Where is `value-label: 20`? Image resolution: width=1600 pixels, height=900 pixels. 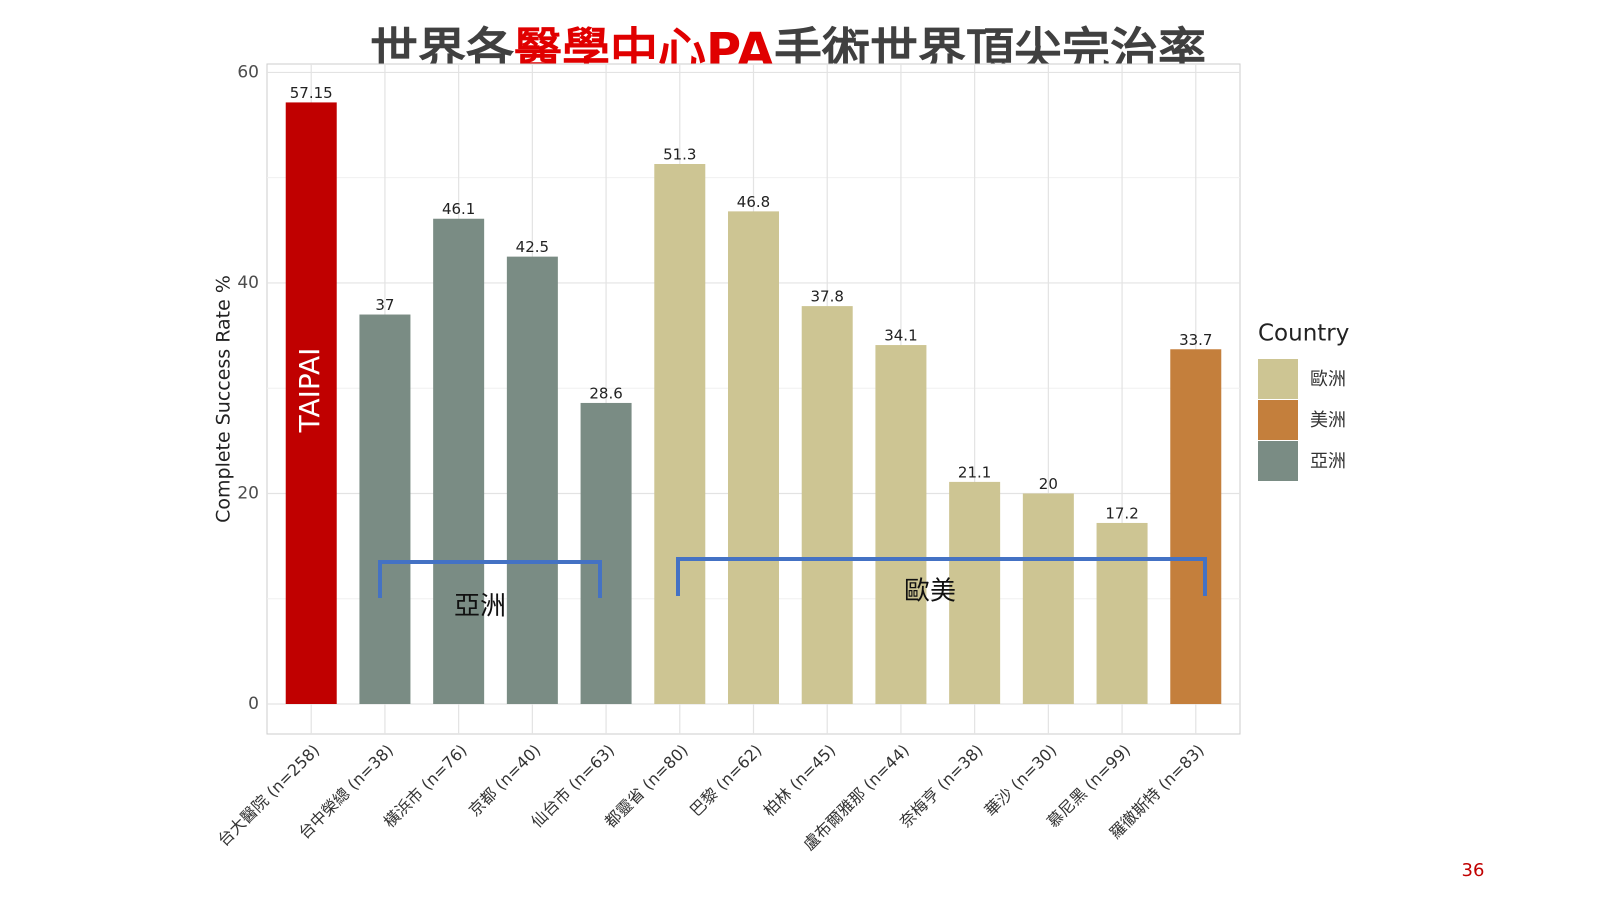 value-label: 20 is located at coordinates (1048, 484).